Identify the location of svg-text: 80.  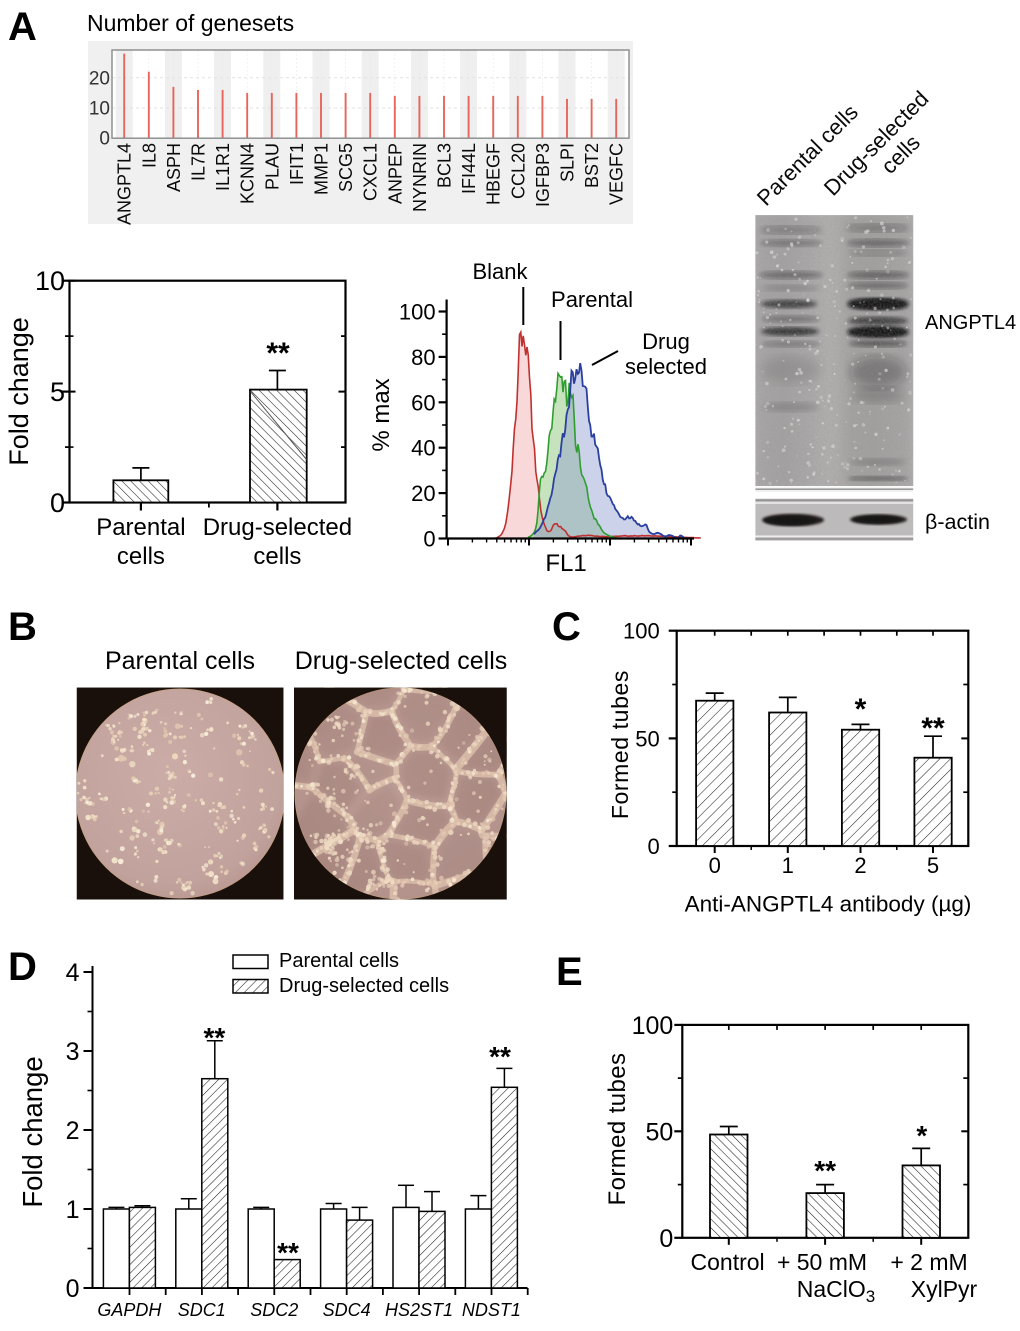
(423, 357).